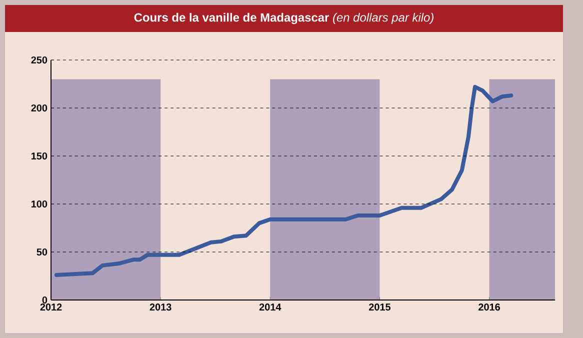  What do you see at coordinates (42, 252) in the screenshot?
I see `y-tick-label: 50` at bounding box center [42, 252].